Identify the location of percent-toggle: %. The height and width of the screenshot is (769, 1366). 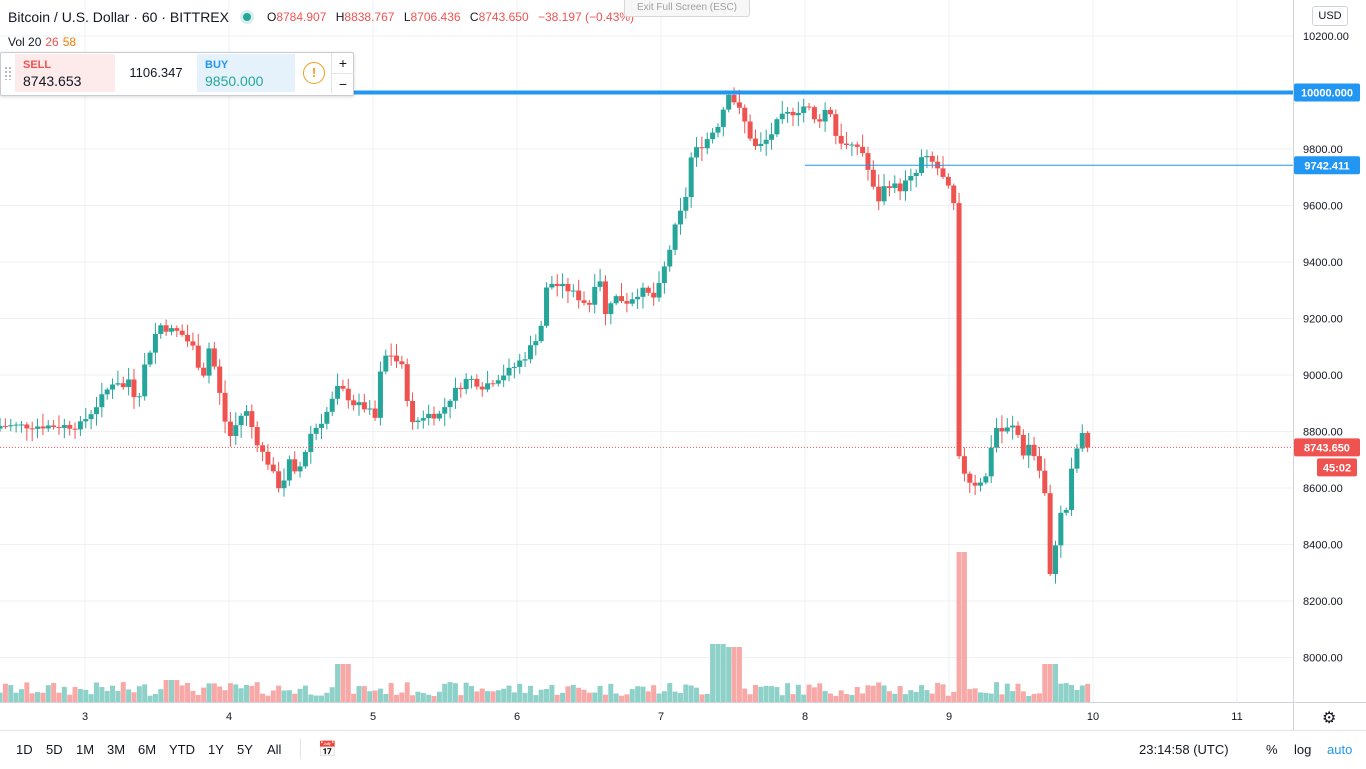
(1272, 749).